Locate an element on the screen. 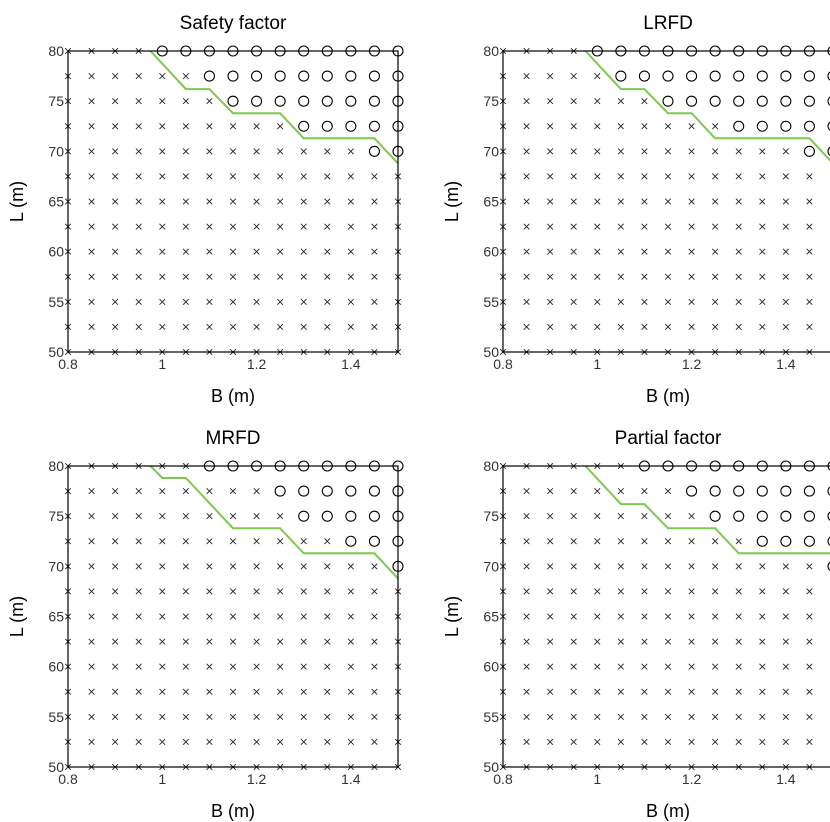  chart-title: MRFD is located at coordinates (233, 438).